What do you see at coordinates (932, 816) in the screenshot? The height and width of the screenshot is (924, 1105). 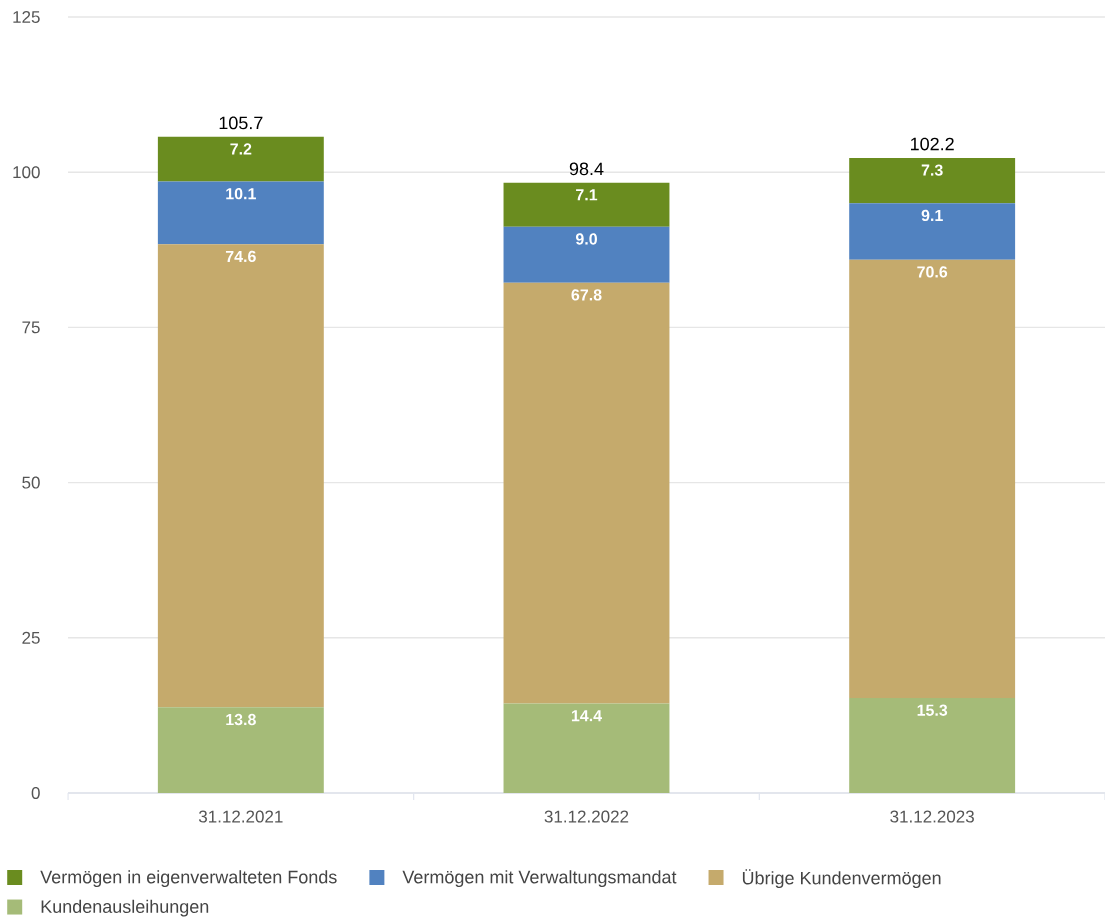 I see `x-tick-label: 31.12.2023` at bounding box center [932, 816].